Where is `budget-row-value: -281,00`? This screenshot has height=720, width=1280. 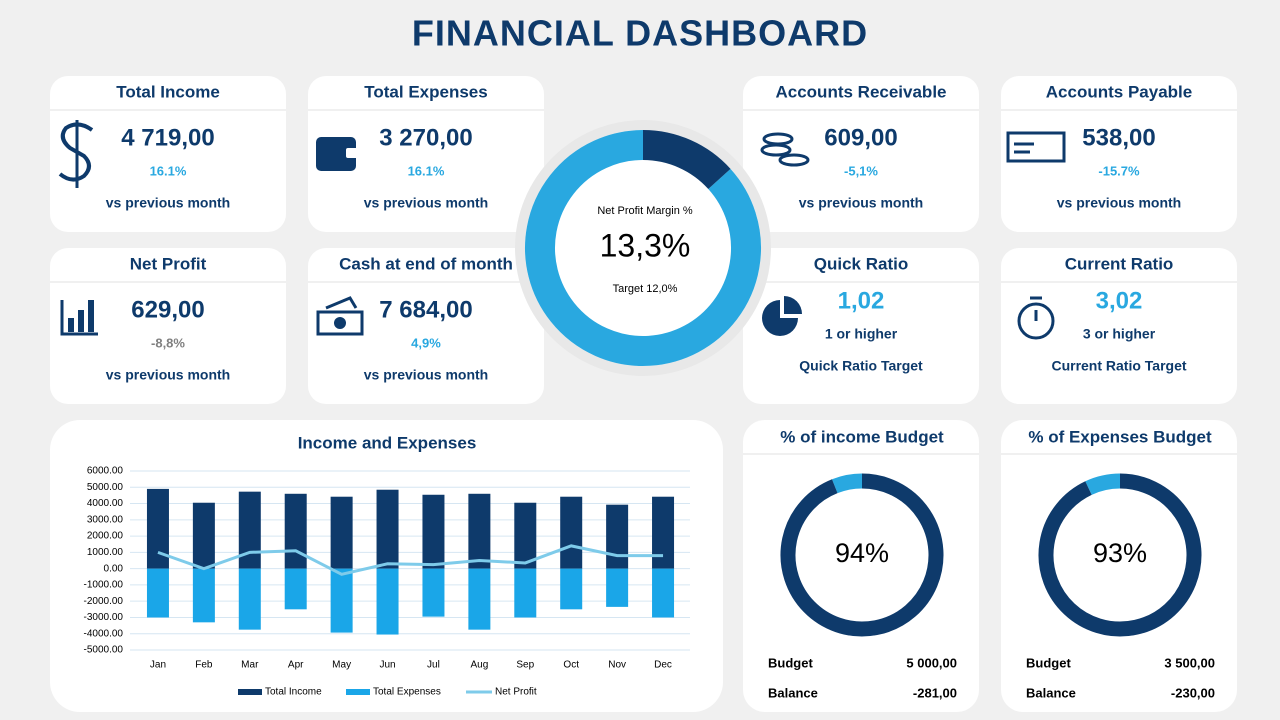
budget-row-value: -281,00 is located at coordinates (935, 692).